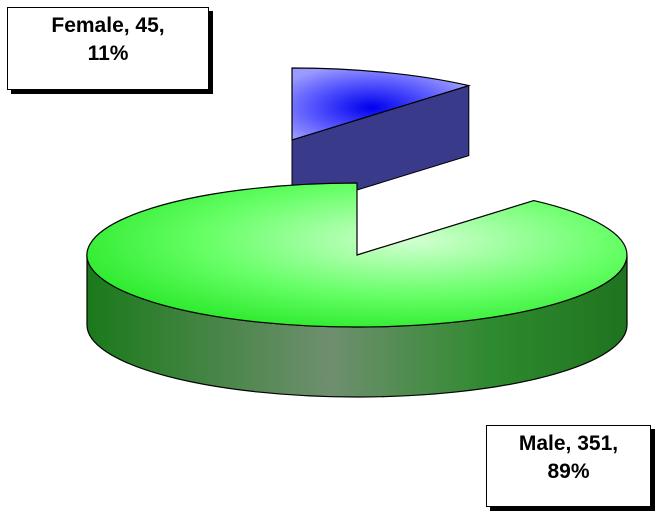 Image resolution: width=660 pixels, height=516 pixels. Describe the element at coordinates (108, 25) in the screenshot. I see `data-label-female-line1: Female, 45,` at that location.